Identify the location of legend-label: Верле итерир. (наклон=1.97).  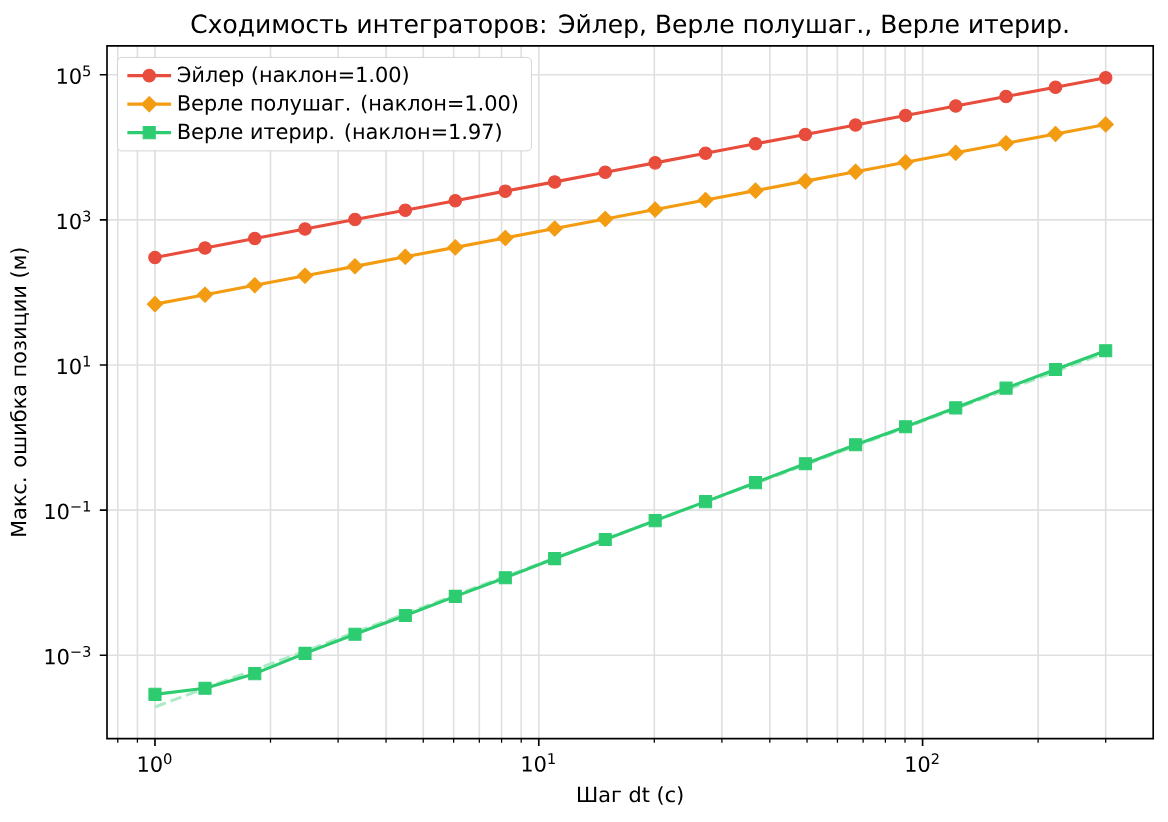
(339, 133).